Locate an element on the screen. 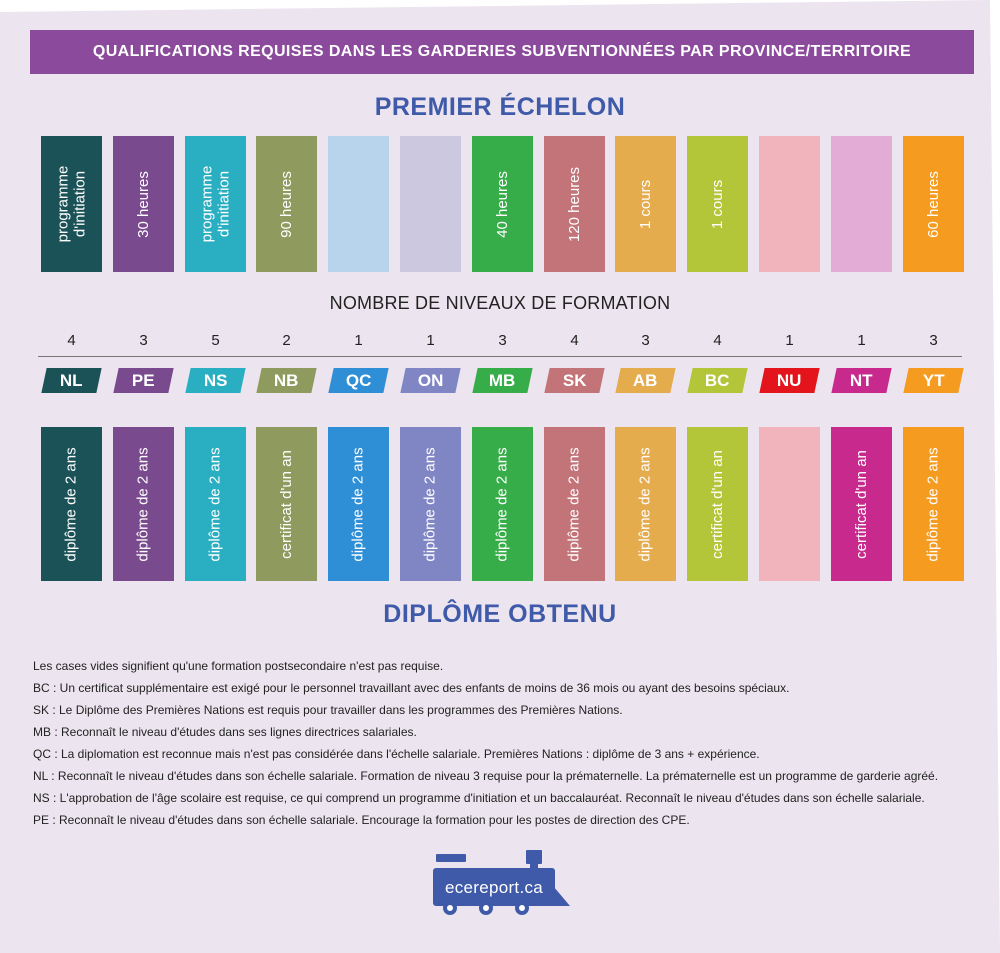 The width and height of the screenshot is (1000, 953). levels-count: 5 is located at coordinates (215, 340).